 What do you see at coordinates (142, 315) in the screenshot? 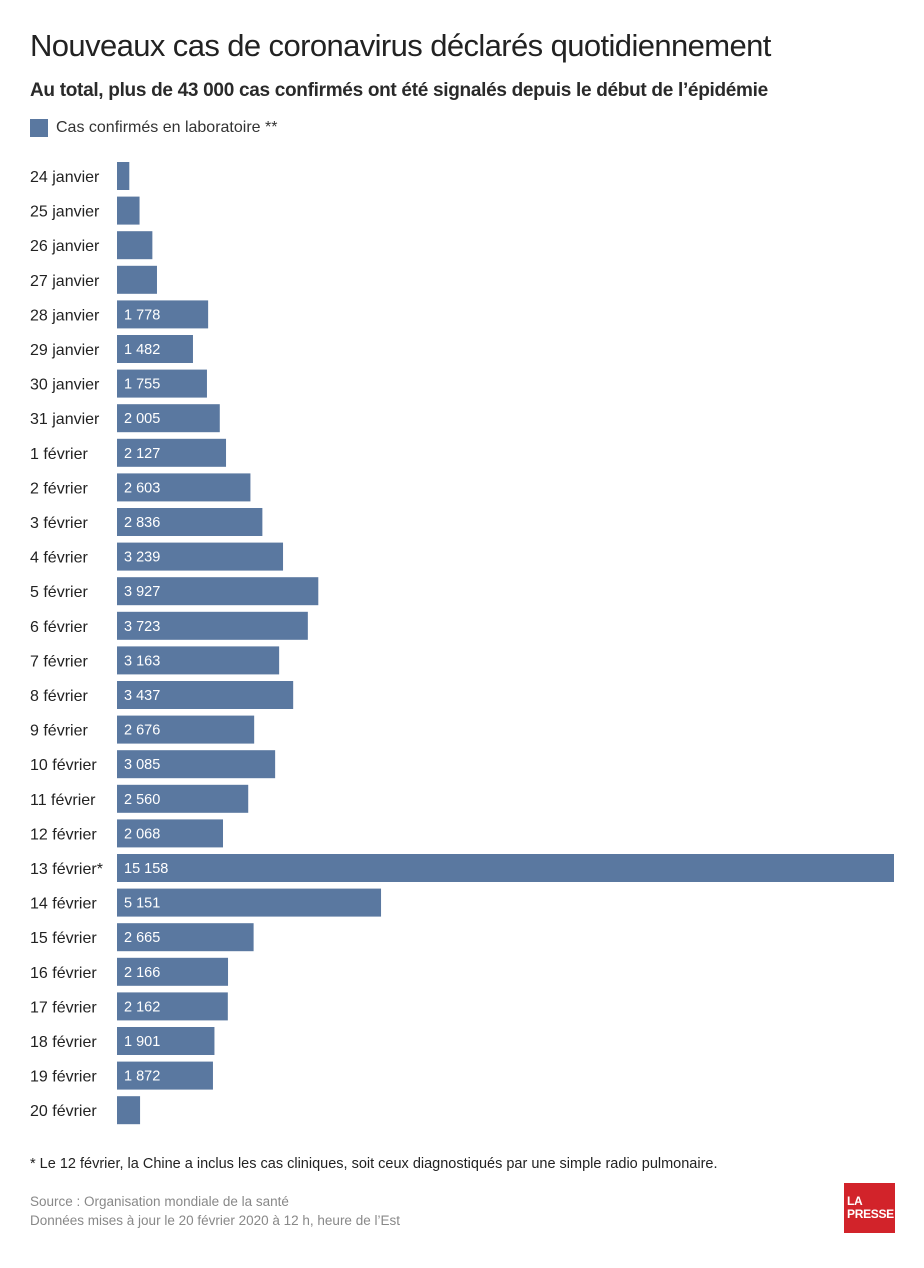
I see `bar-value-label: 1 778` at bounding box center [142, 315].